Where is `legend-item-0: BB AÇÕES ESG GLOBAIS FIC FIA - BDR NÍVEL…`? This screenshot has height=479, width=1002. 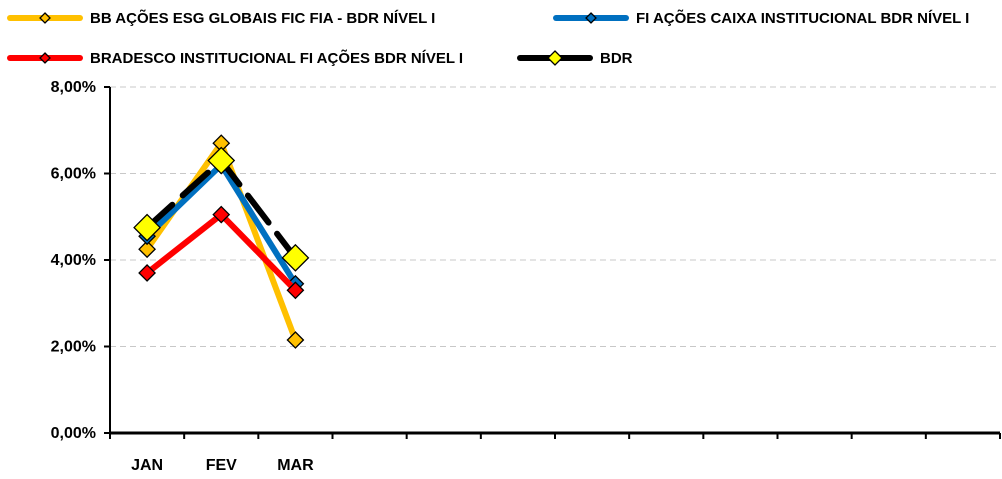 legend-item-0: BB AÇÕES ESG GLOBAIS FIC FIA - BDR NÍVEL… is located at coordinates (221, 18).